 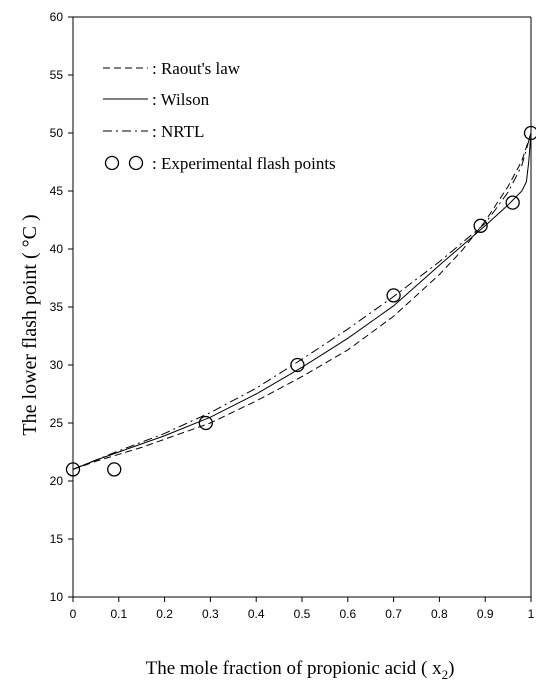 What do you see at coordinates (30, 324) in the screenshot?
I see `y-axis-title: The lower flash point ( °C )` at bounding box center [30, 324].